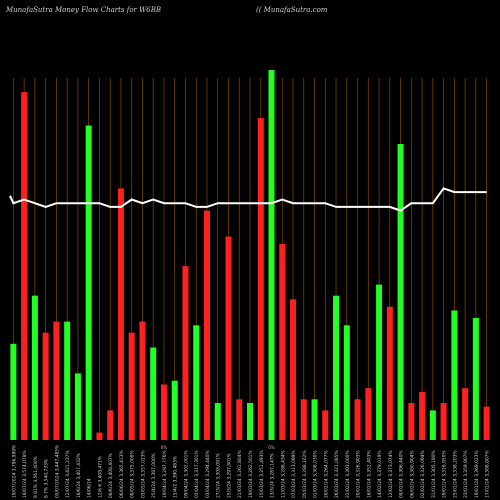 The image size is (500, 500). What do you see at coordinates (57, 471) in the screenshot?
I see `x-tick-label: 05/07/2024 3,447,485%` at bounding box center [57, 471].